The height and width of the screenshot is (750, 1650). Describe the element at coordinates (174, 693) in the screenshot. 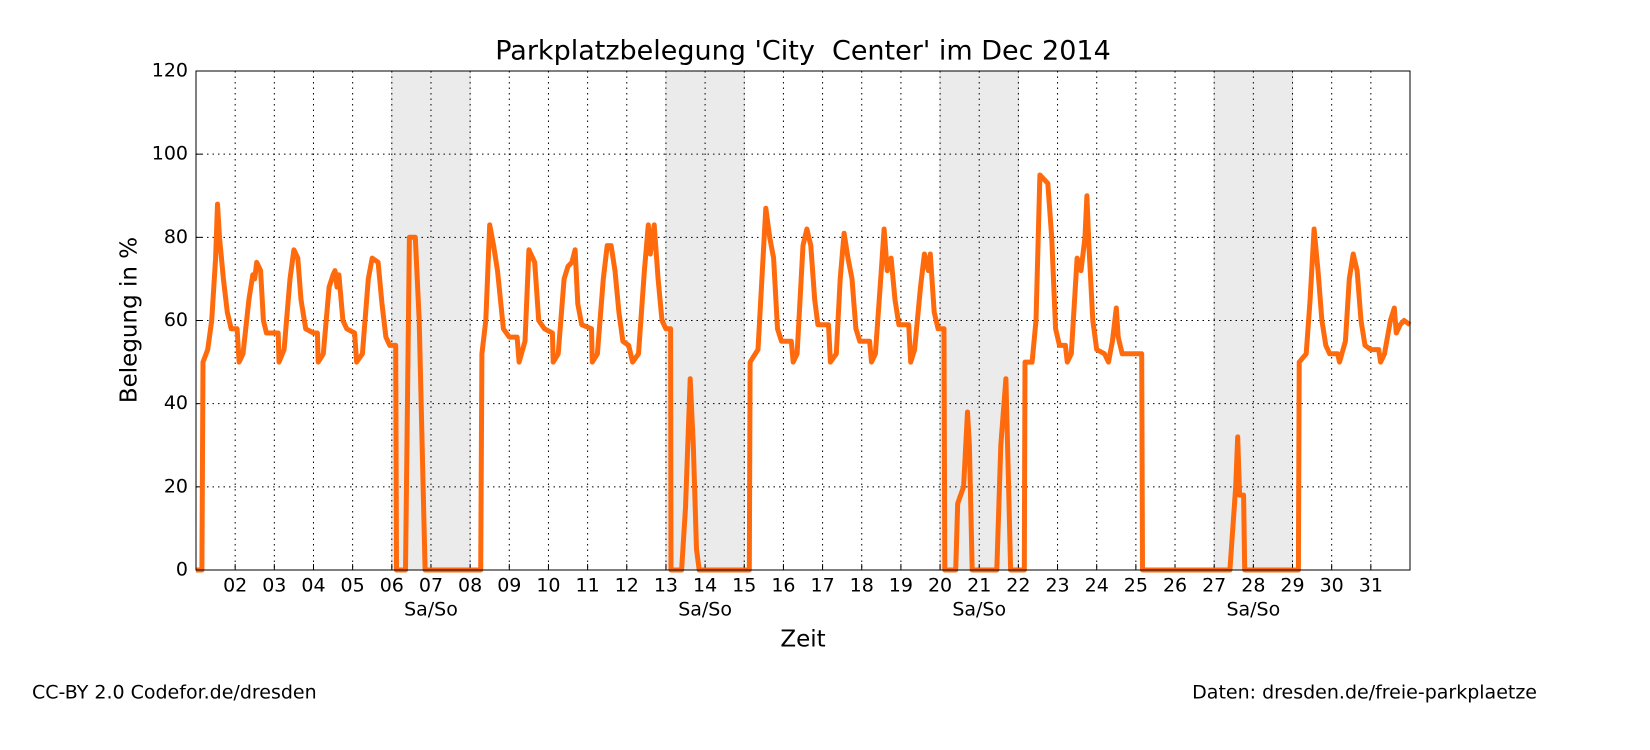

I see `footer-left: CC-BY 2.0 Codefor.de/dresden` at that location.